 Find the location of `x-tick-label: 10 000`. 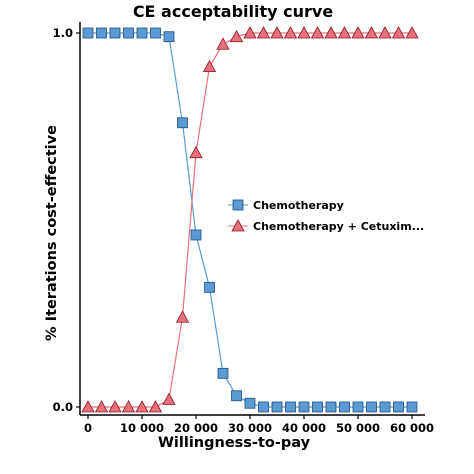

x-tick-label: 10 000 is located at coordinates (142, 428).